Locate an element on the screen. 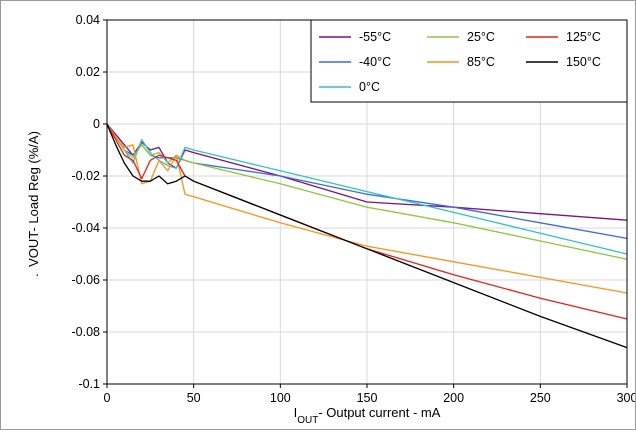 The height and width of the screenshot is (434, 636). y-tick-label: 0.04 is located at coordinates (88, 20).